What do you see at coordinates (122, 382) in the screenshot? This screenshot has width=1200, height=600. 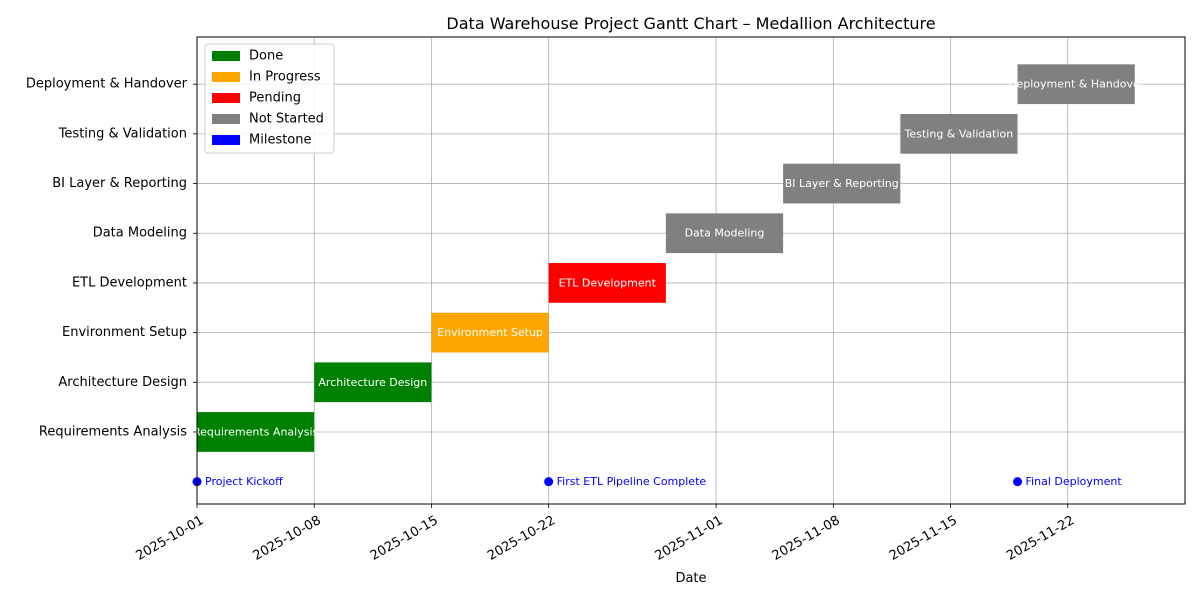 I see `y-tick-label: Architecture Design` at bounding box center [122, 382].